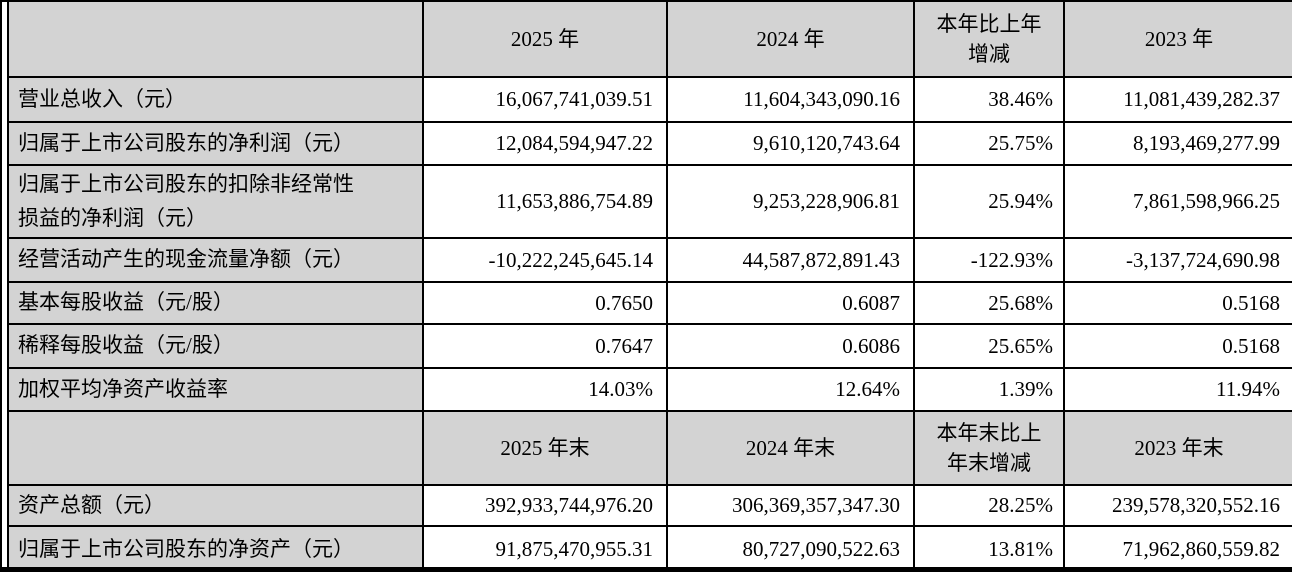  What do you see at coordinates (989, 303) in the screenshot?
I see `value-yoy-change: 25.68%` at bounding box center [989, 303].